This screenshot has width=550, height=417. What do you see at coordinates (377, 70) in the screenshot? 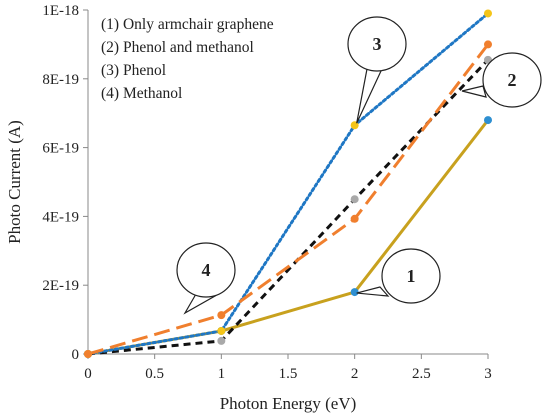
I see `callout-3: 3` at bounding box center [377, 70].